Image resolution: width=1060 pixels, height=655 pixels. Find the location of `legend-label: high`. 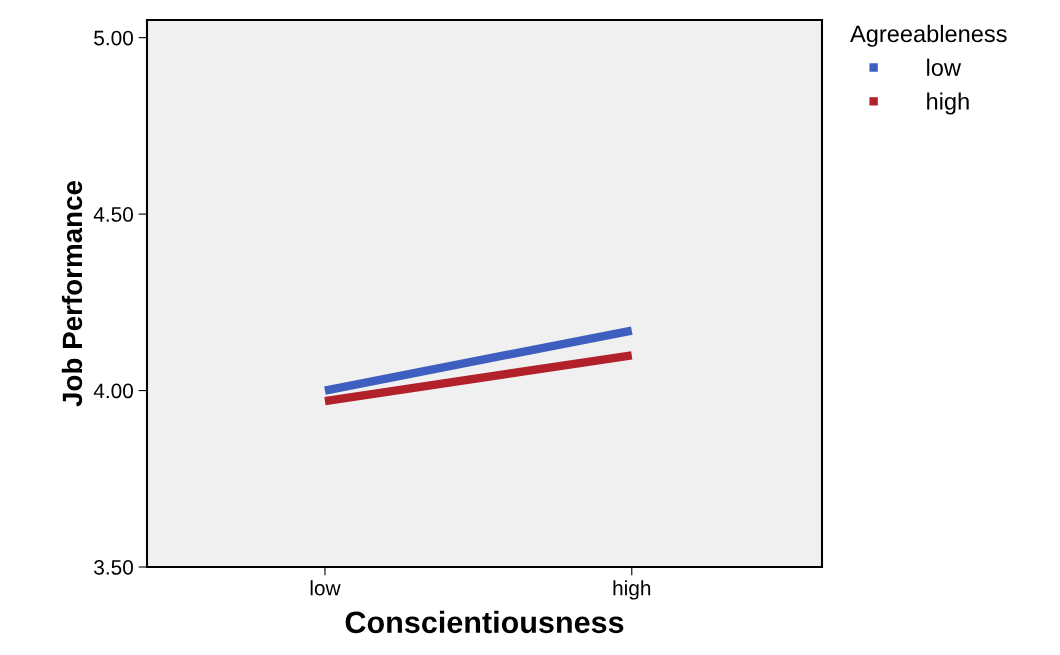

legend-label: high is located at coordinates (948, 103).